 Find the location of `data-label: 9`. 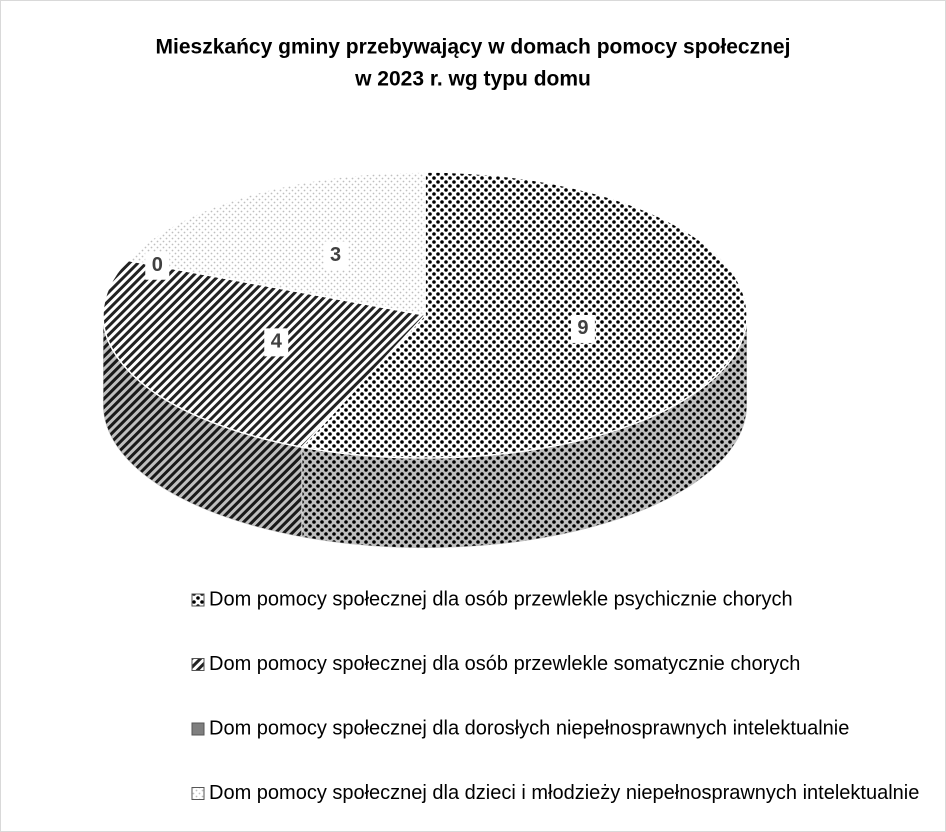

data-label: 9 is located at coordinates (582, 328).